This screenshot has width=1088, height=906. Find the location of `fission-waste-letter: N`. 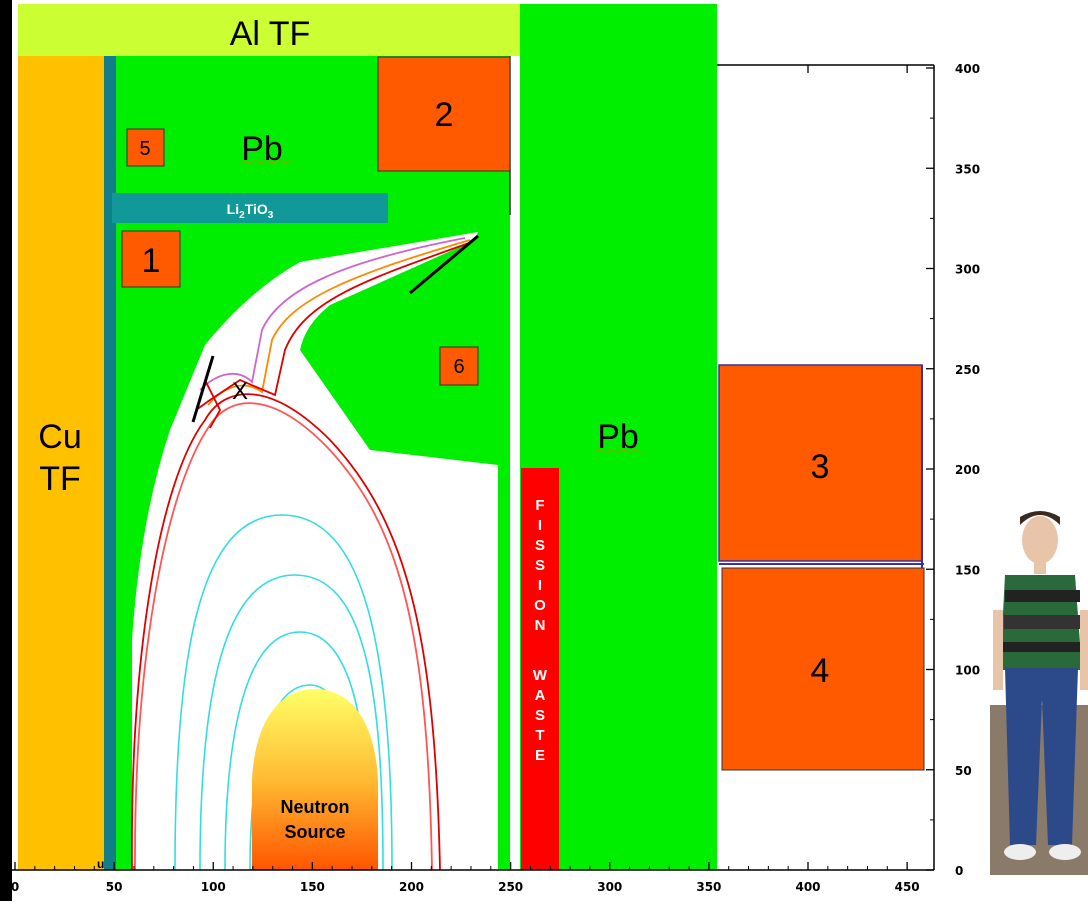

fission-waste-letter: N is located at coordinates (540, 625).